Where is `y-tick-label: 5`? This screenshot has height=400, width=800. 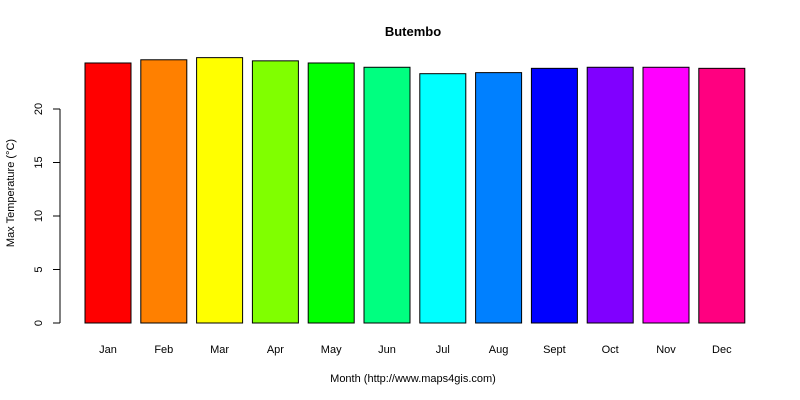
y-tick-label: 5 is located at coordinates (39, 269).